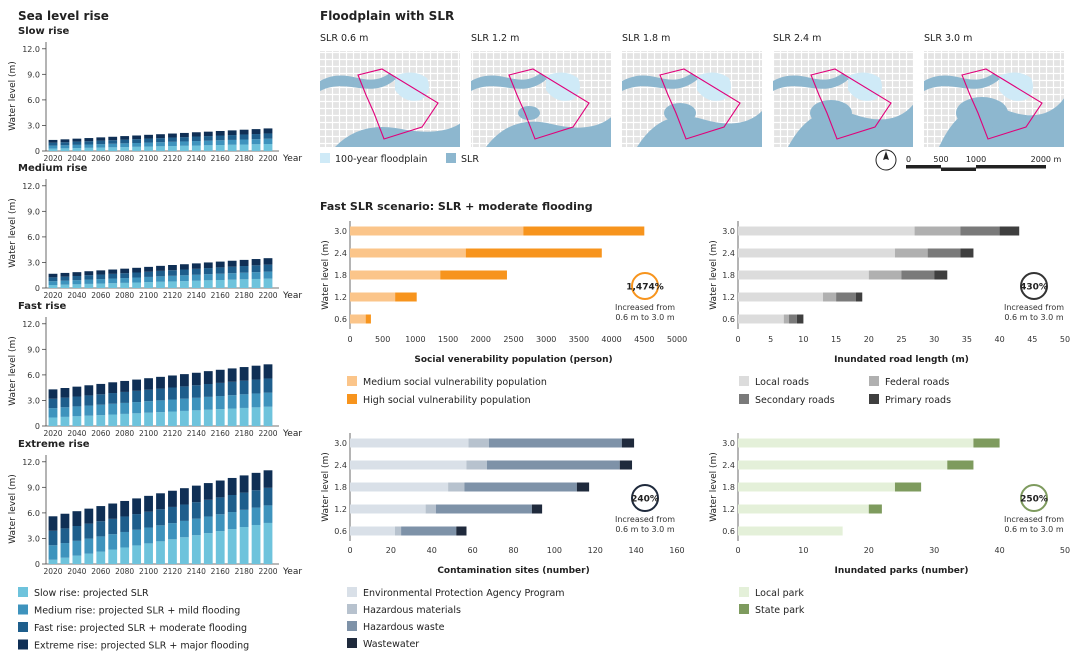 The height and width of the screenshot is (665, 1080). Describe the element at coordinates (579, 339) in the screenshot. I see `x-tick-label: 3500` at that location.